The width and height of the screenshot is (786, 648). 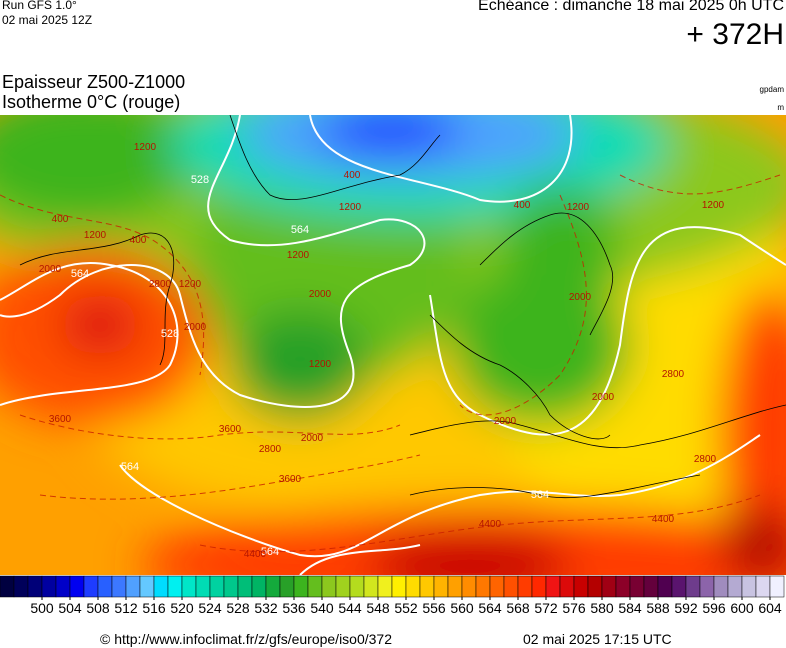 I want to click on colorbar-label: 600, so click(x=742, y=608).